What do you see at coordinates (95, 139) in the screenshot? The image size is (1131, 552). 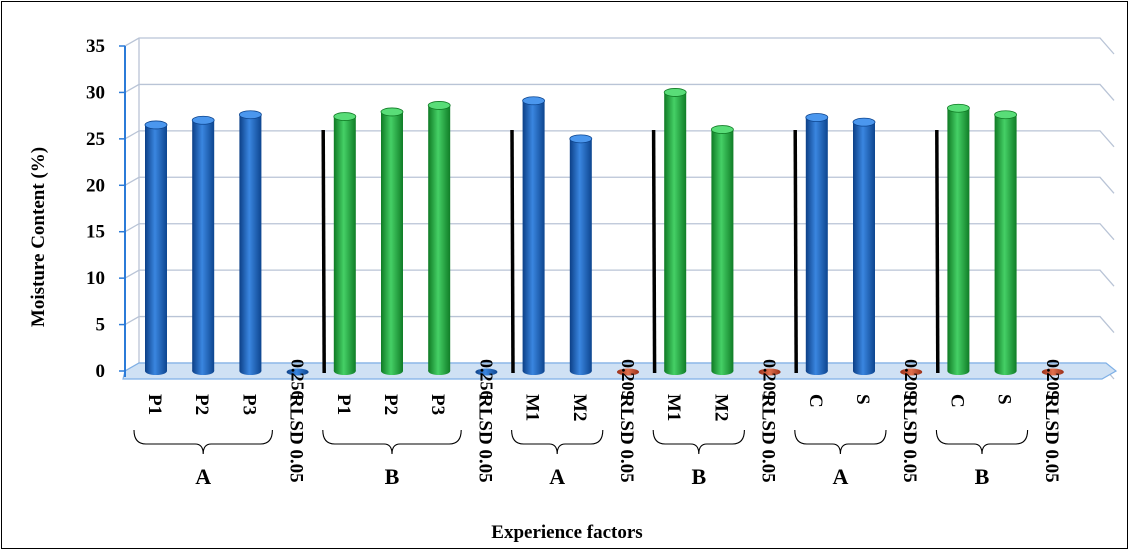 I see `y-tick-label: 25` at bounding box center [95, 139].